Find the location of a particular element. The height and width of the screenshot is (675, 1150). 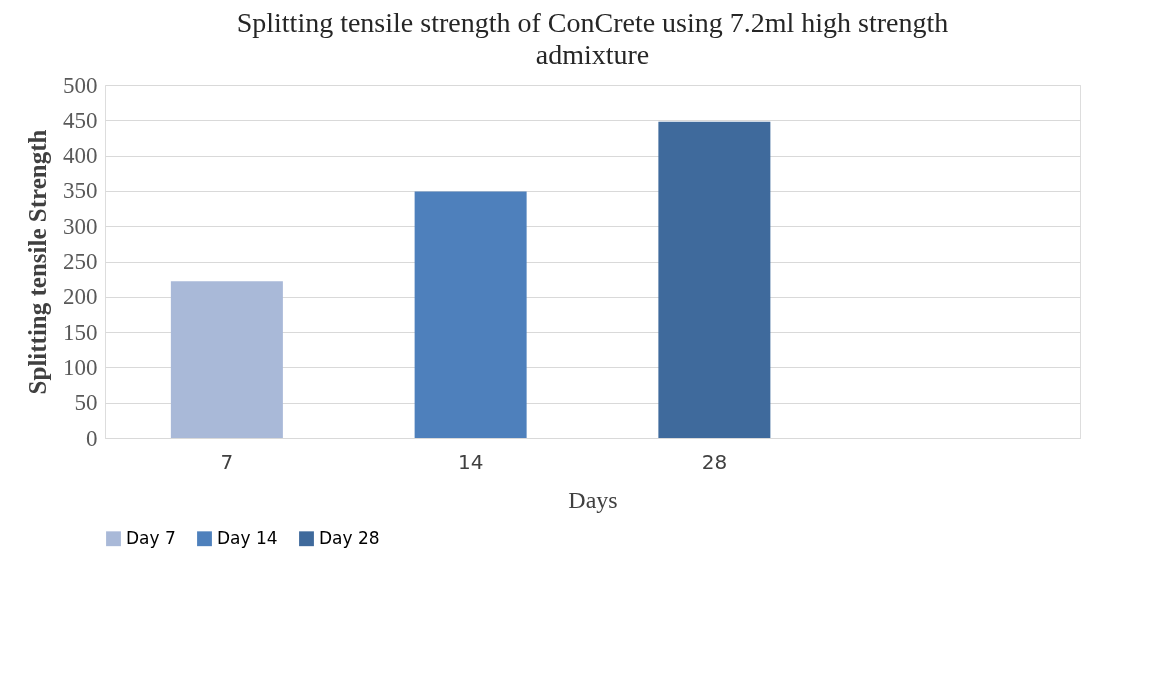

y-tick-label: 50 is located at coordinates (86, 403).